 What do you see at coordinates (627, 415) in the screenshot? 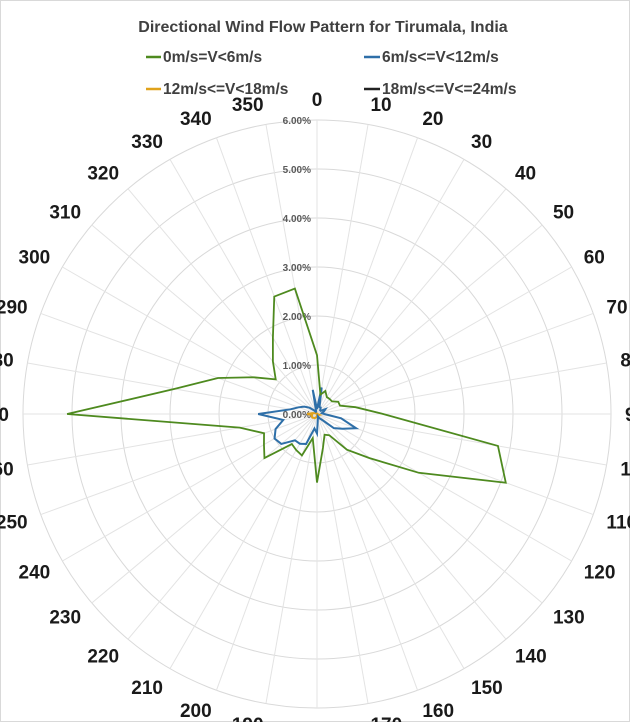
I see `angle-label: 90` at bounding box center [627, 415].